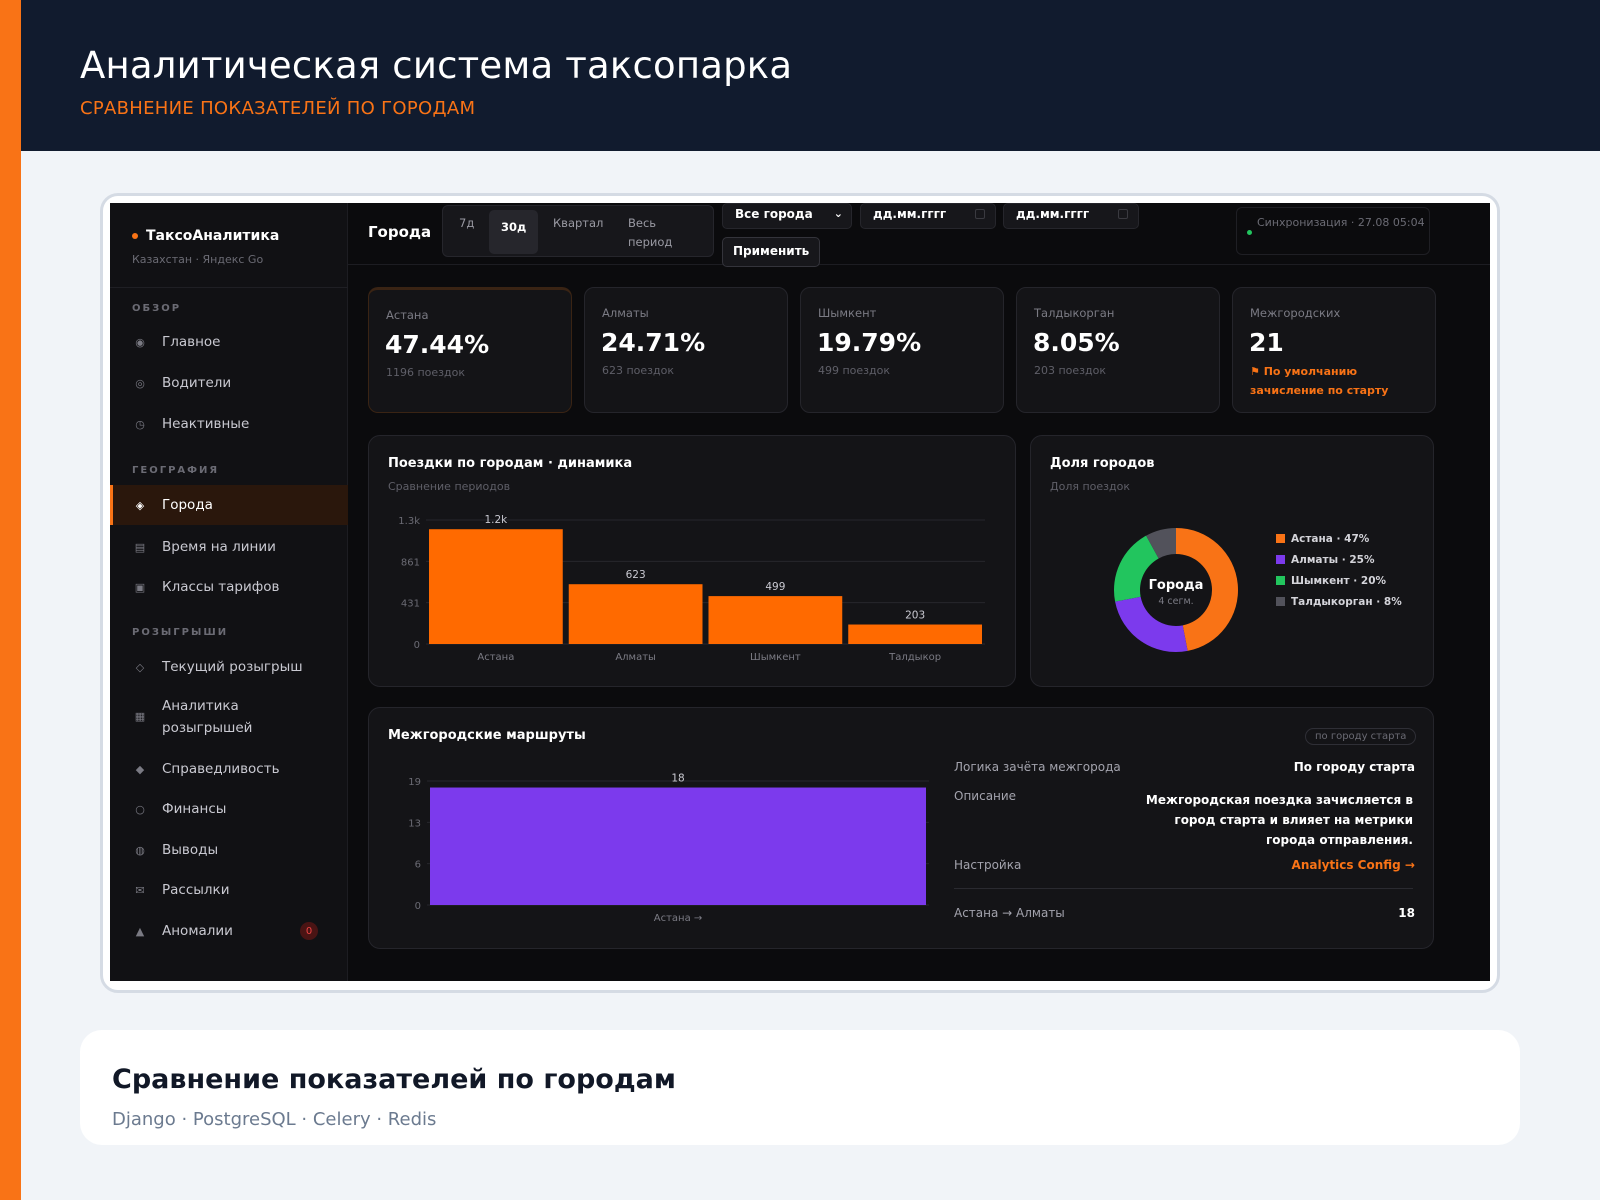 The width and height of the screenshot is (1600, 1200). What do you see at coordinates (771, 252) in the screenshot?
I see `apply-button: Применить` at bounding box center [771, 252].